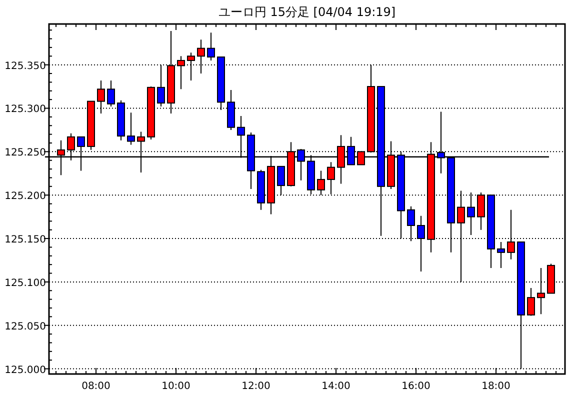 This screenshot has height=398, width=570. Describe the element at coordinates (416, 386) in the screenshot. I see `x-tick-label: 16:00` at that location.